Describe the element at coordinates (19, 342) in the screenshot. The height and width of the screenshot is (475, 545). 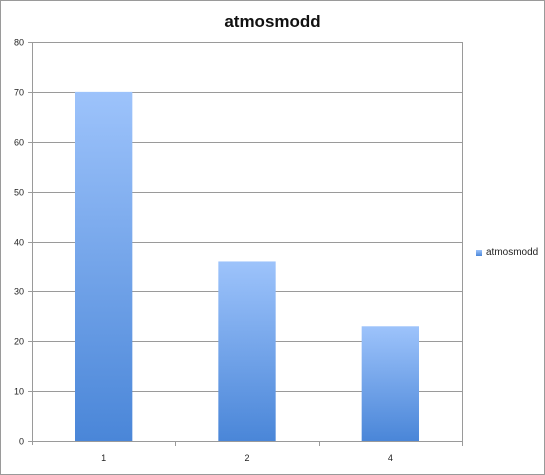
I see `y-tick-label: 20` at that location.